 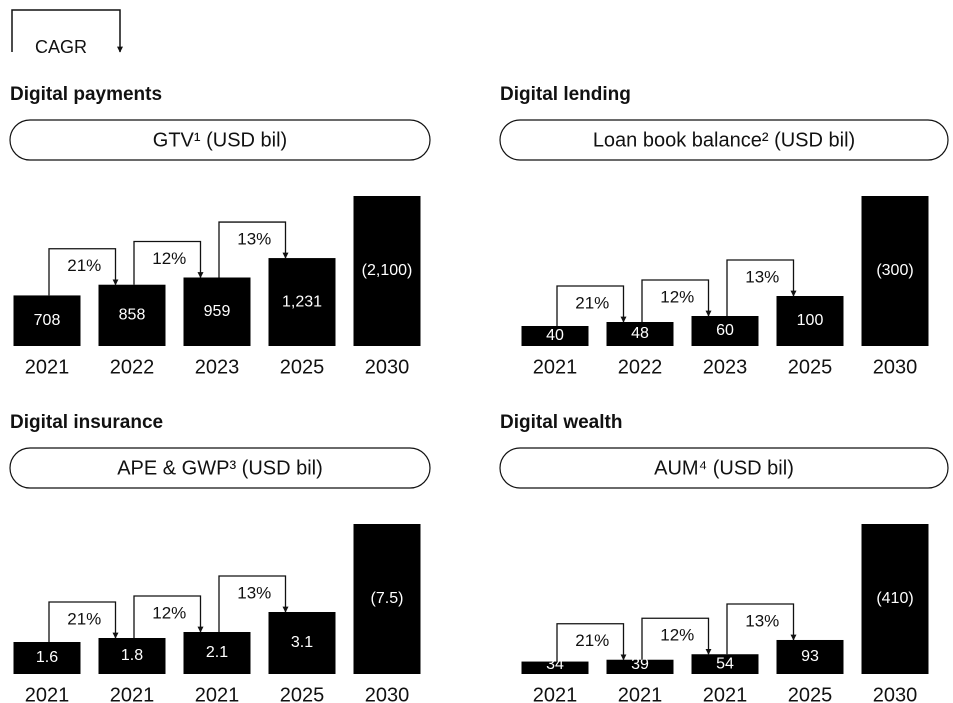 I want to click on subtitle: APE & GWP³ (USD bil), so click(x=220, y=468).